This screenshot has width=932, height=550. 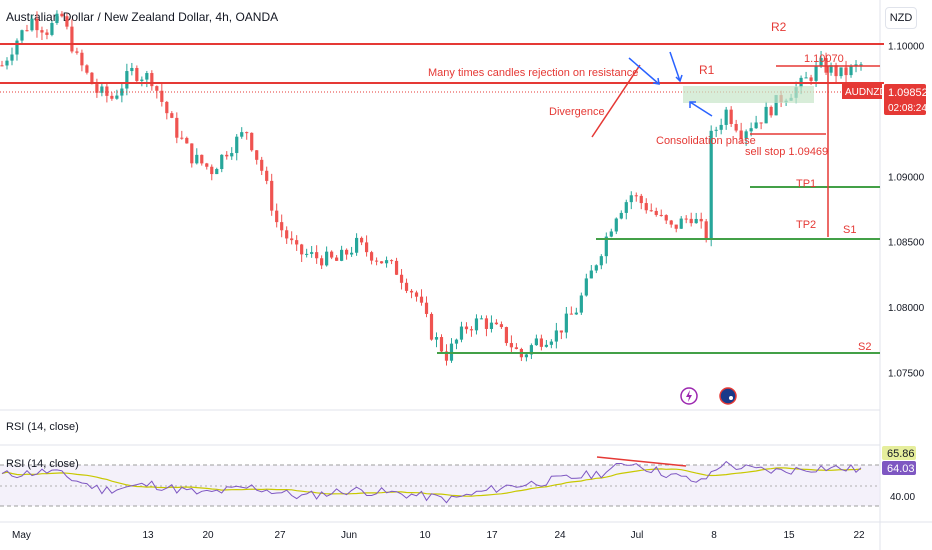 I want to click on lightning-icon, so click(x=689, y=396).